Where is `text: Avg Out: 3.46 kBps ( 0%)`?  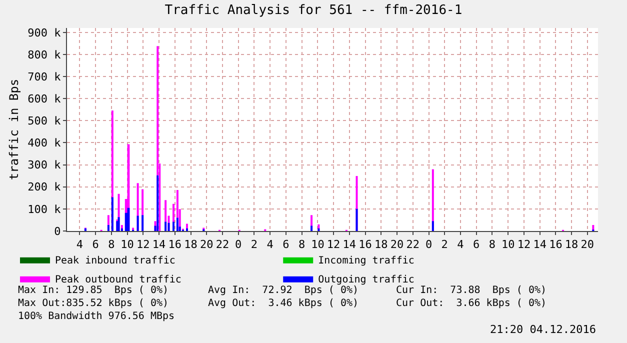
text: Avg Out: 3.46 kBps ( 0%) is located at coordinates (283, 303).